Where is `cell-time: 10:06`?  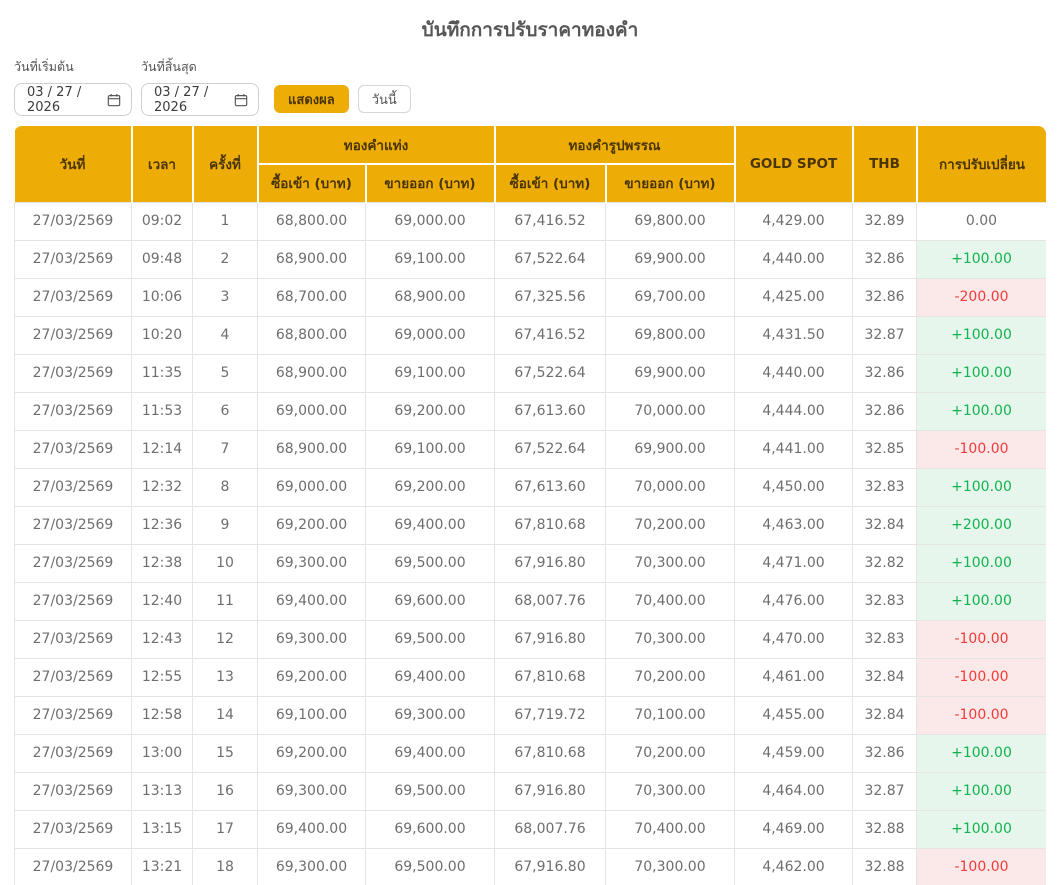 cell-time: 10:06 is located at coordinates (162, 297).